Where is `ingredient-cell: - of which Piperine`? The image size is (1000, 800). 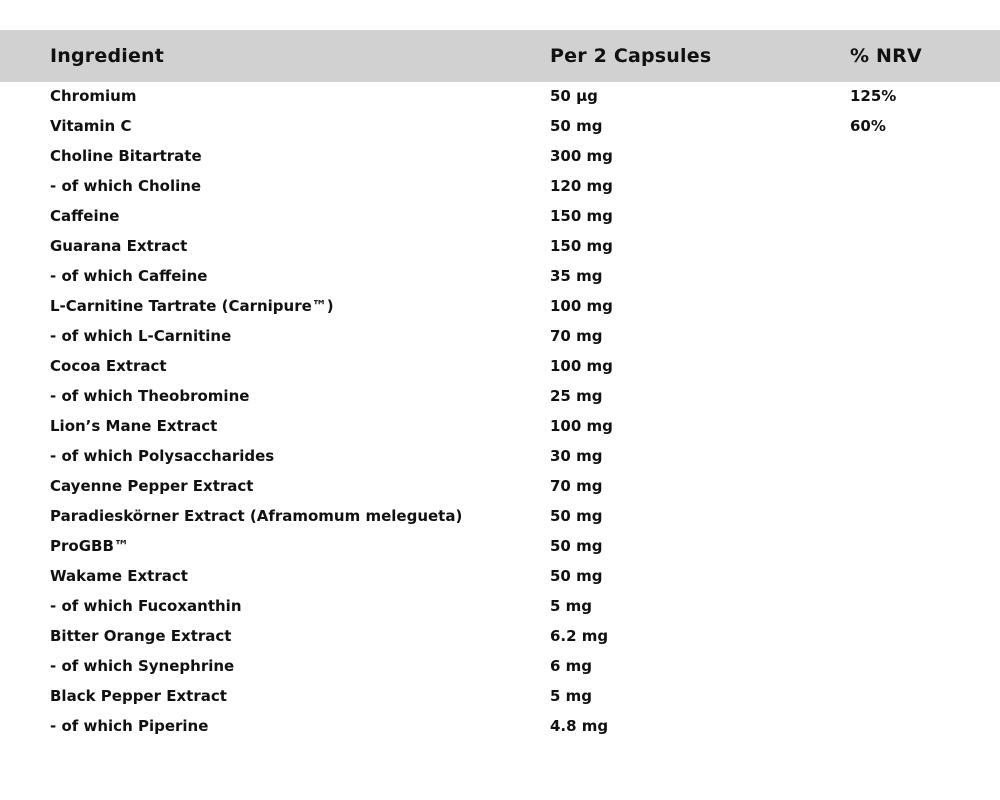 ingredient-cell: - of which Piperine is located at coordinates (129, 726).